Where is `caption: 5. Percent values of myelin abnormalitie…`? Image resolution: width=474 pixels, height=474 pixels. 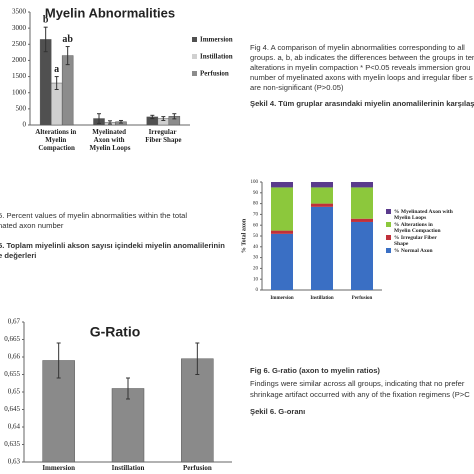 caption: 5. Percent values of myelin abnormalitie… is located at coordinates (93, 215).